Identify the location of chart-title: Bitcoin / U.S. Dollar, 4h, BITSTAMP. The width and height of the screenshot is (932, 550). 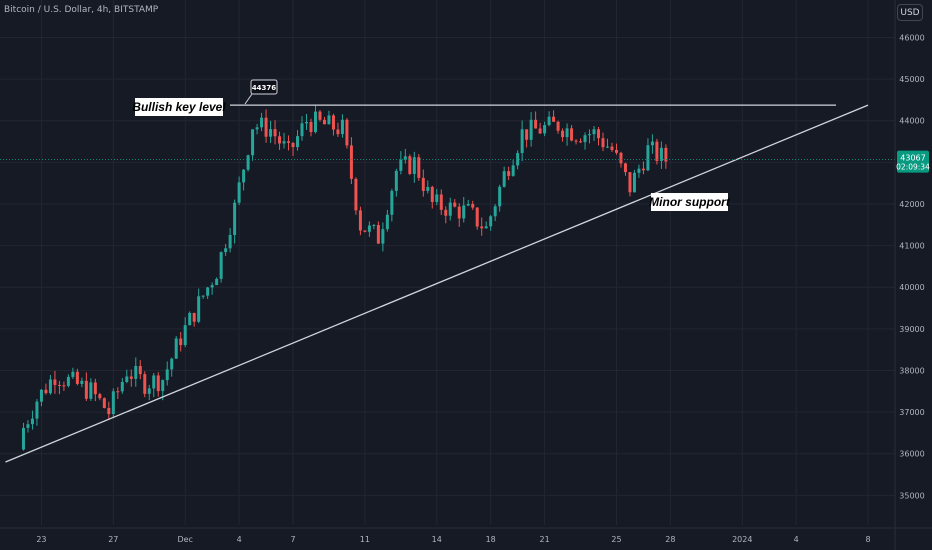
(81, 10).